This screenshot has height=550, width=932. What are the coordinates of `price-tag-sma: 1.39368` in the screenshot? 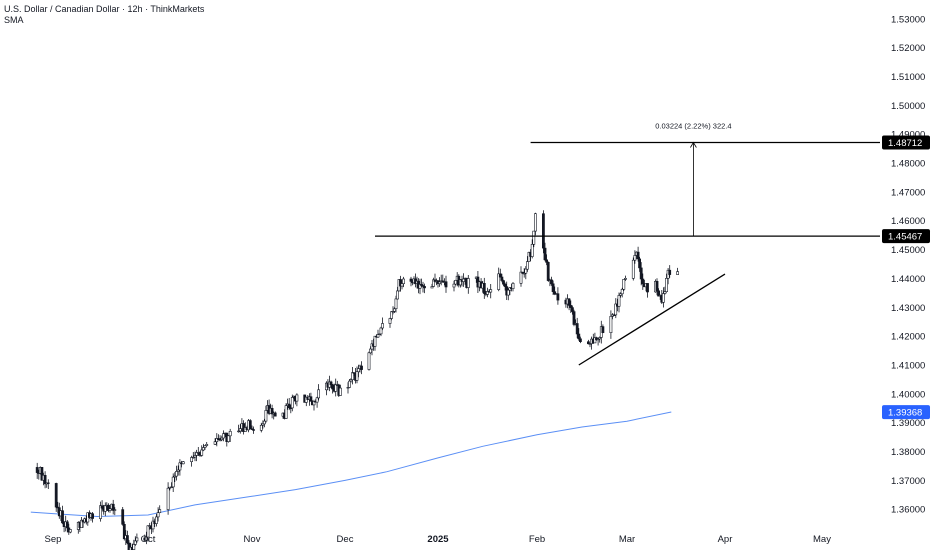 It's located at (906, 412).